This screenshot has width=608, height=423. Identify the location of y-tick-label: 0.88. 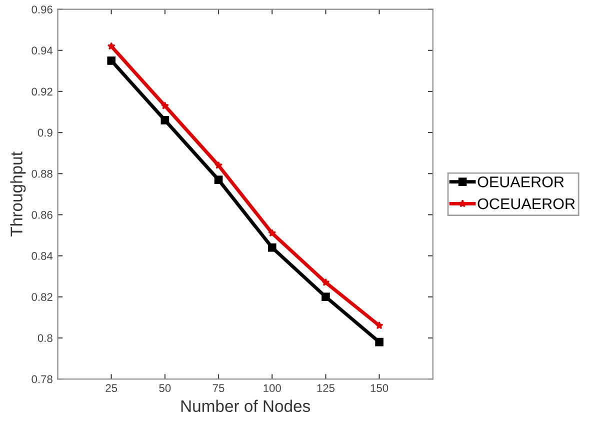
(42, 174).